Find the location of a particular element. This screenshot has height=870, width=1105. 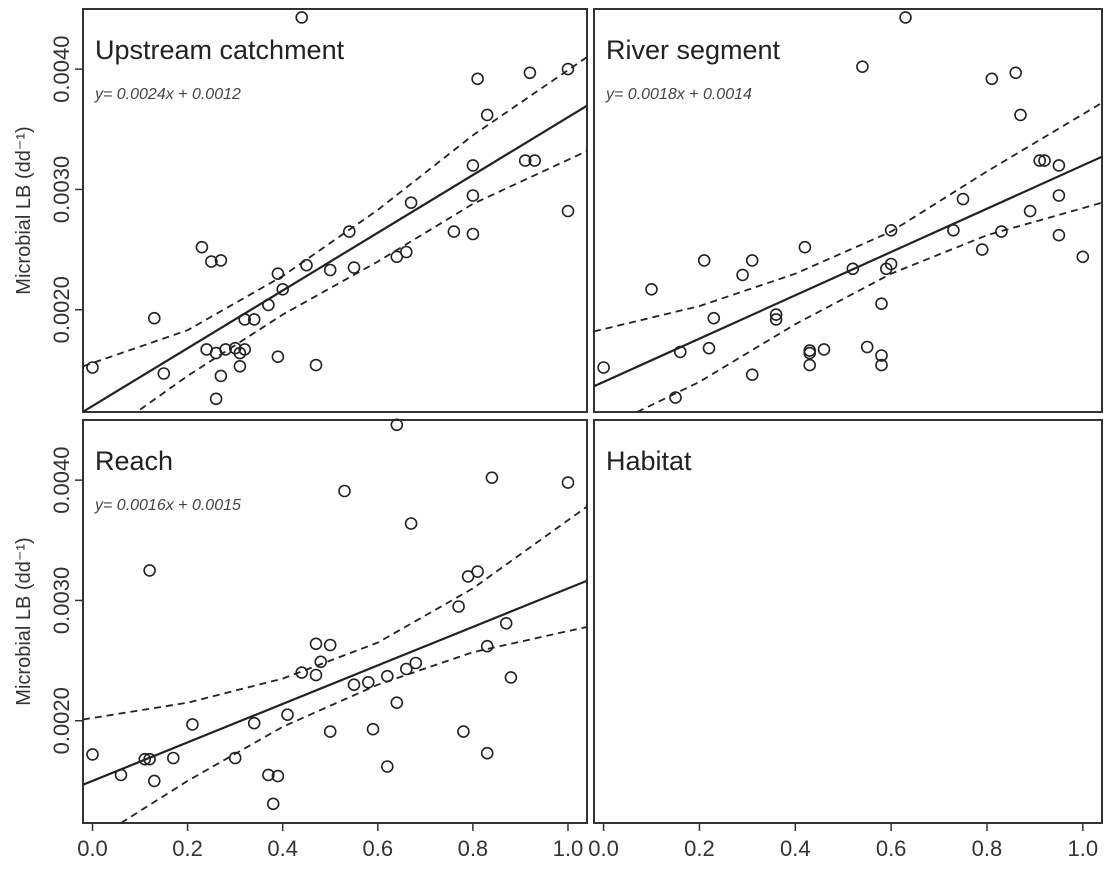

panel-title: River segment is located at coordinates (693, 50).